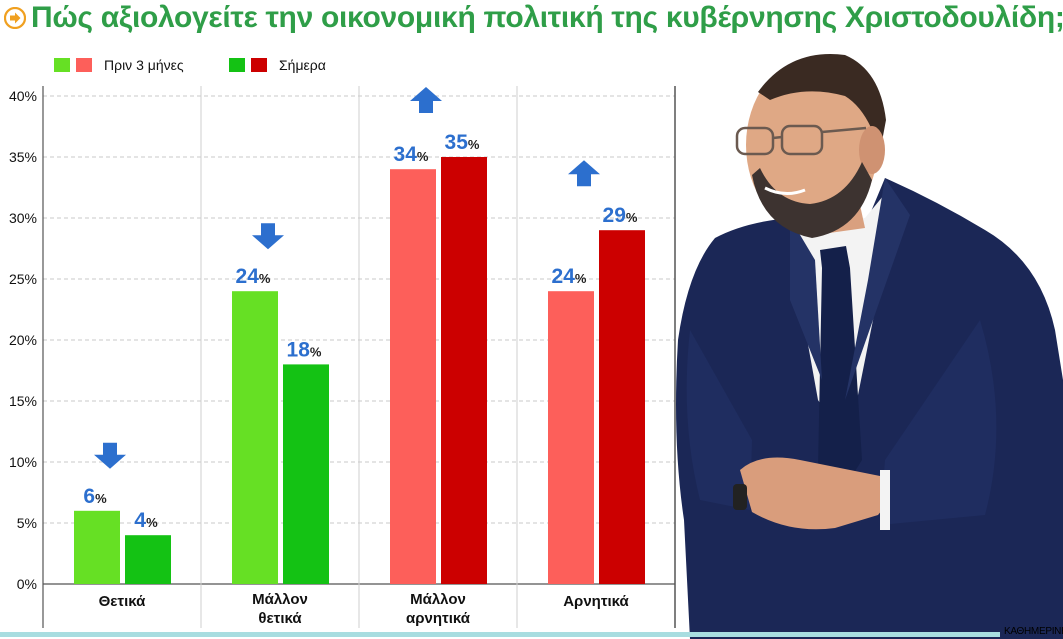  I want to click on bar-value-label: 18%, so click(304, 349).